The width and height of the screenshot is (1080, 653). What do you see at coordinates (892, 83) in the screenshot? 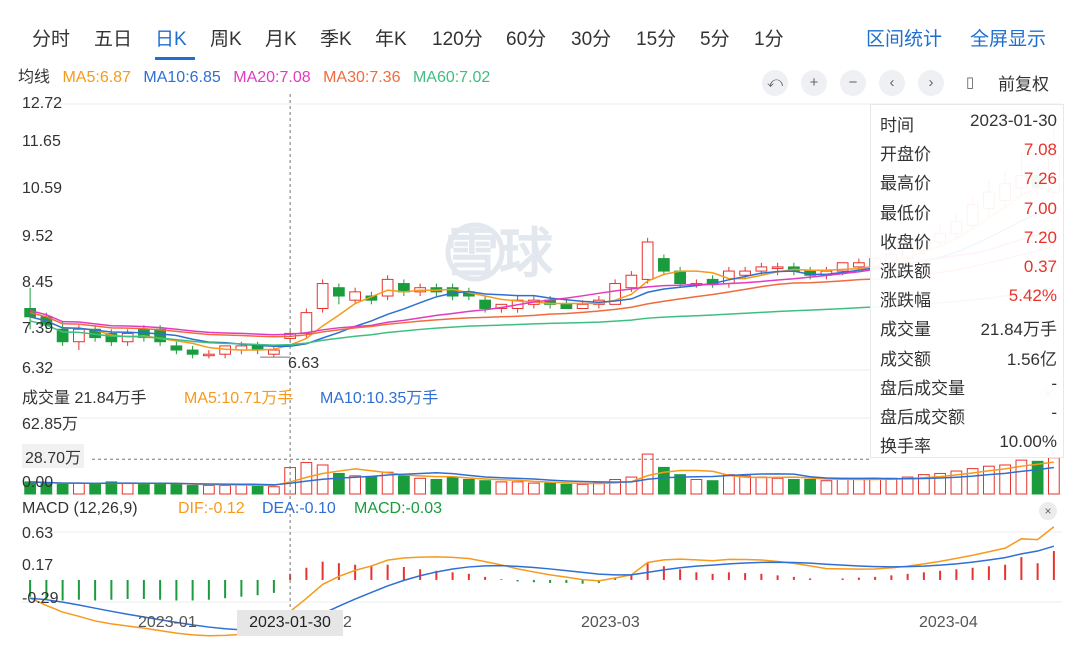
I see `chevron-left-icon: ‹` at bounding box center [892, 83].